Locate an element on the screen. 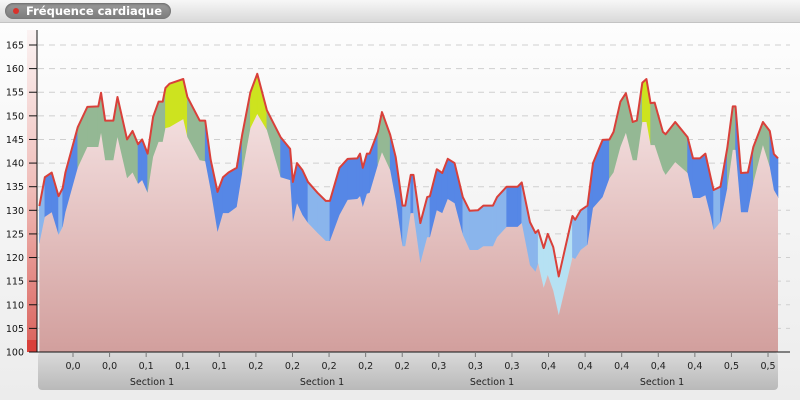  y-tick-label: 110 is located at coordinates (15, 305).